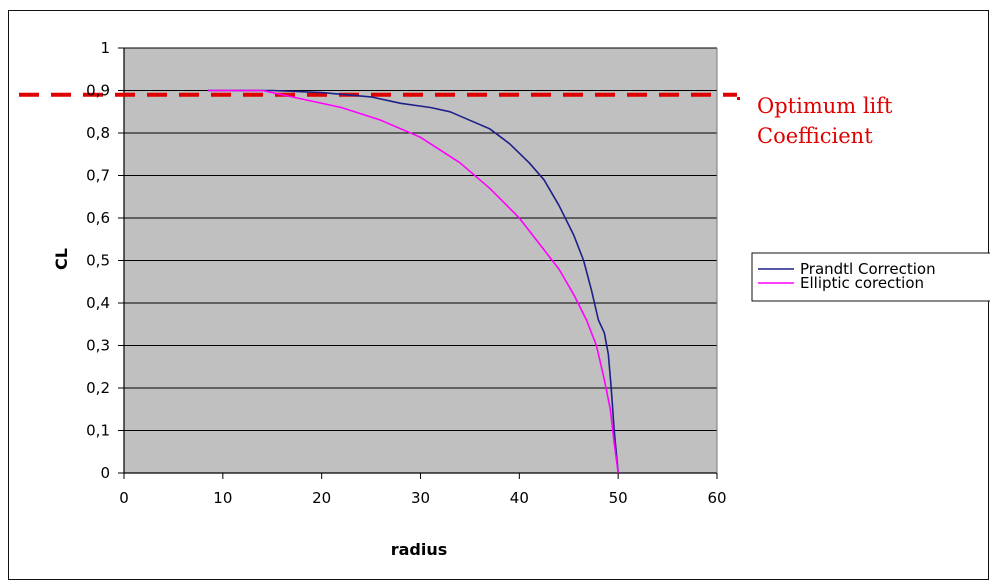 The height and width of the screenshot is (584, 993). What do you see at coordinates (98, 346) in the screenshot?
I see `y-tick-label: 0,3` at bounding box center [98, 346].